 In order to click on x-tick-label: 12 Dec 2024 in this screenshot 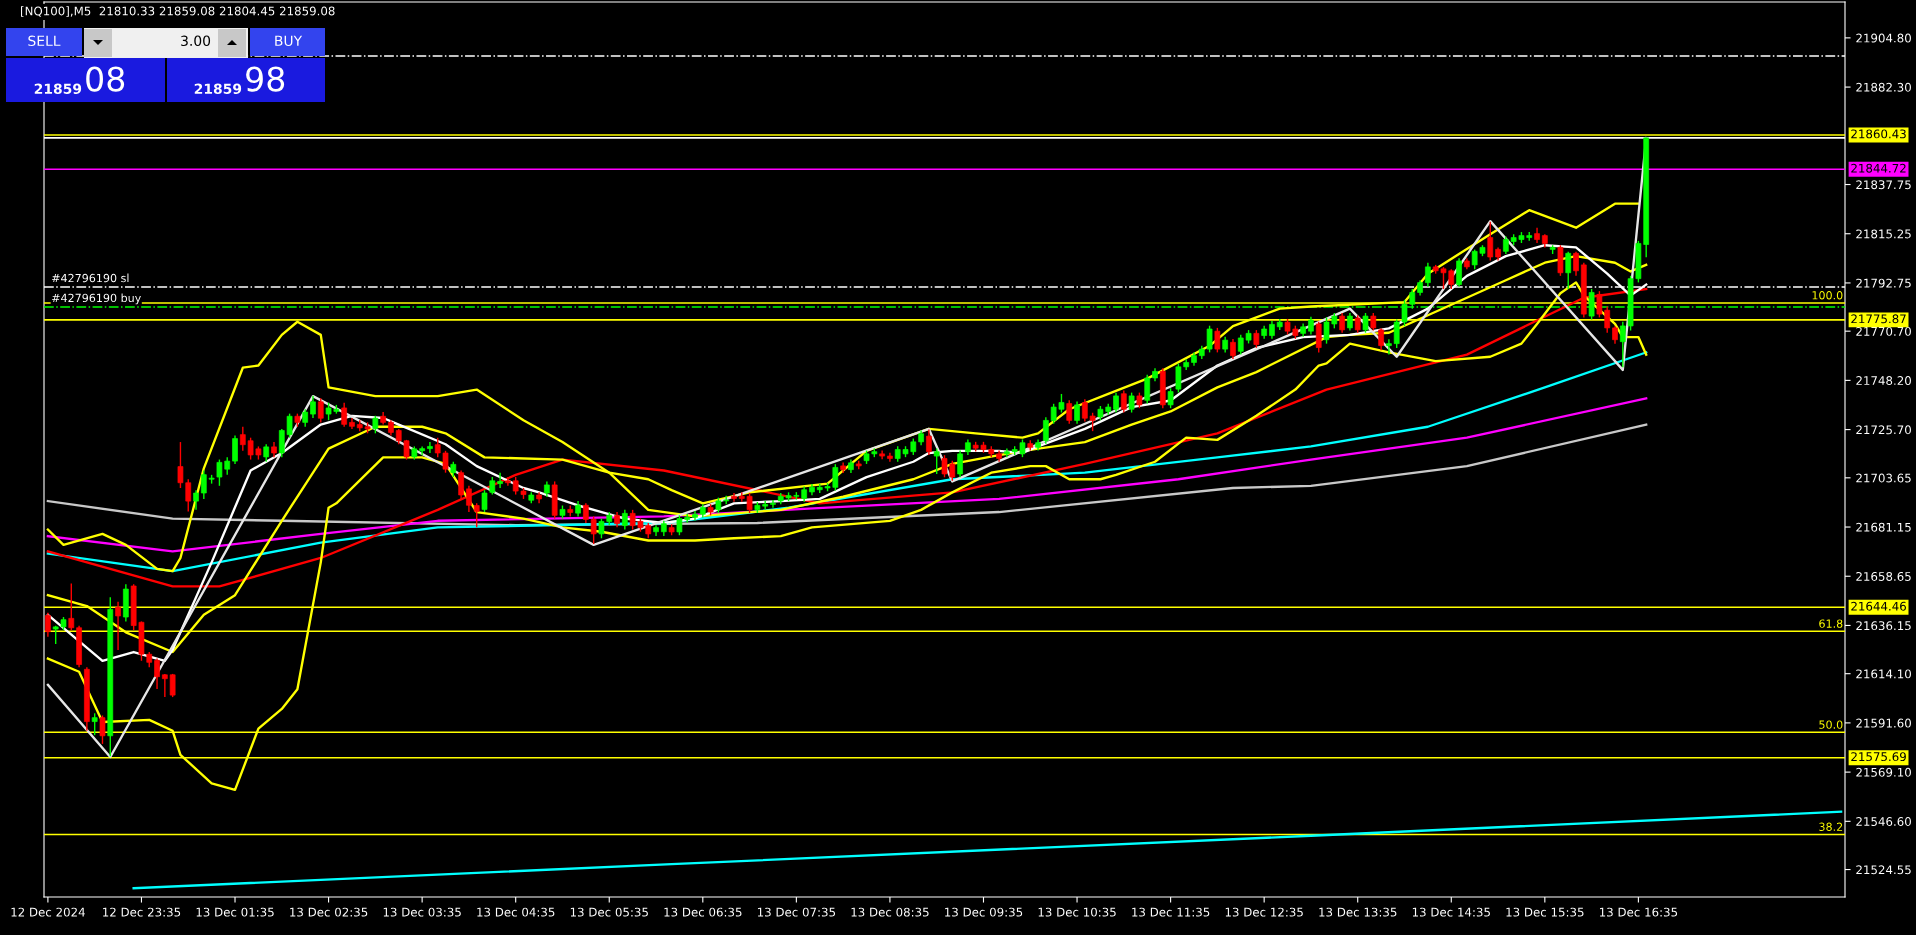, I will do `click(48, 912)`.